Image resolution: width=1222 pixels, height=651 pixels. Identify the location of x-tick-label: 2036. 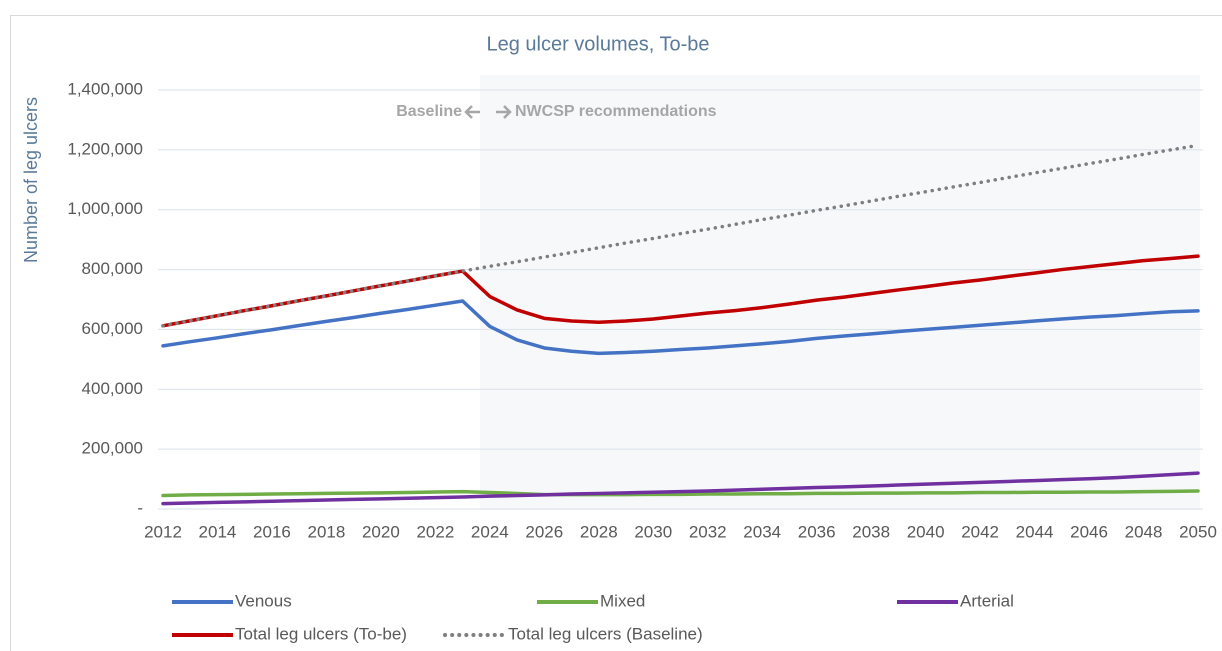
(817, 531).